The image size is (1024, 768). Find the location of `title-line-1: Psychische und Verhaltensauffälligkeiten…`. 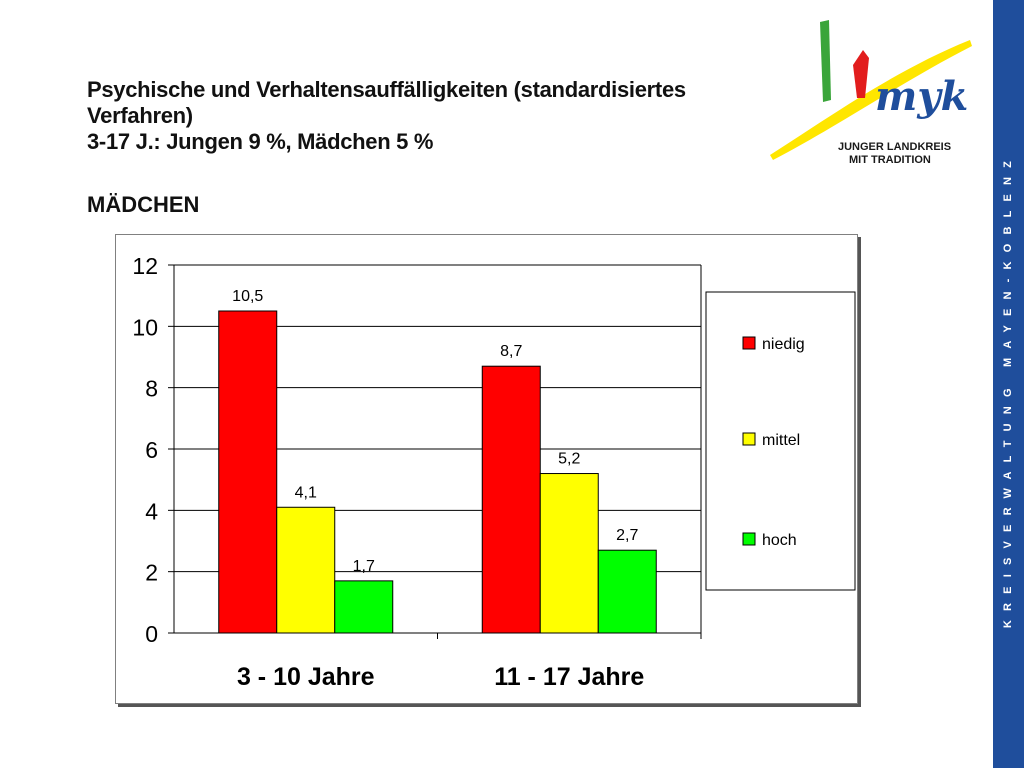

title-line-1: Psychische und Verhaltensauffälligkeiten… is located at coordinates (386, 89).